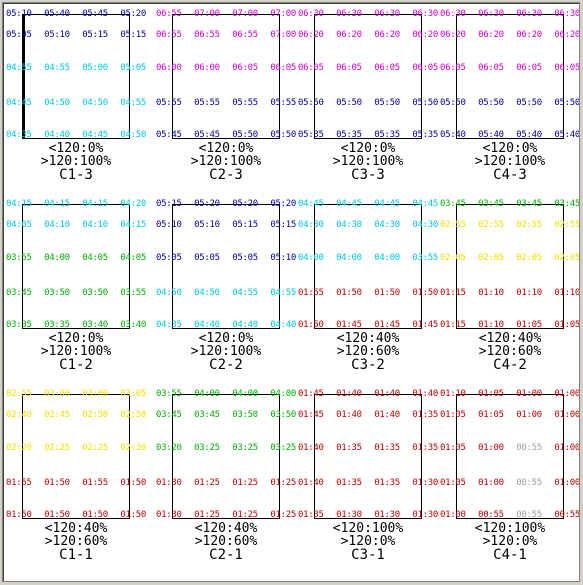  Describe the element at coordinates (491, 293) in the screenshot. I see `time-value: 01:10` at that location.